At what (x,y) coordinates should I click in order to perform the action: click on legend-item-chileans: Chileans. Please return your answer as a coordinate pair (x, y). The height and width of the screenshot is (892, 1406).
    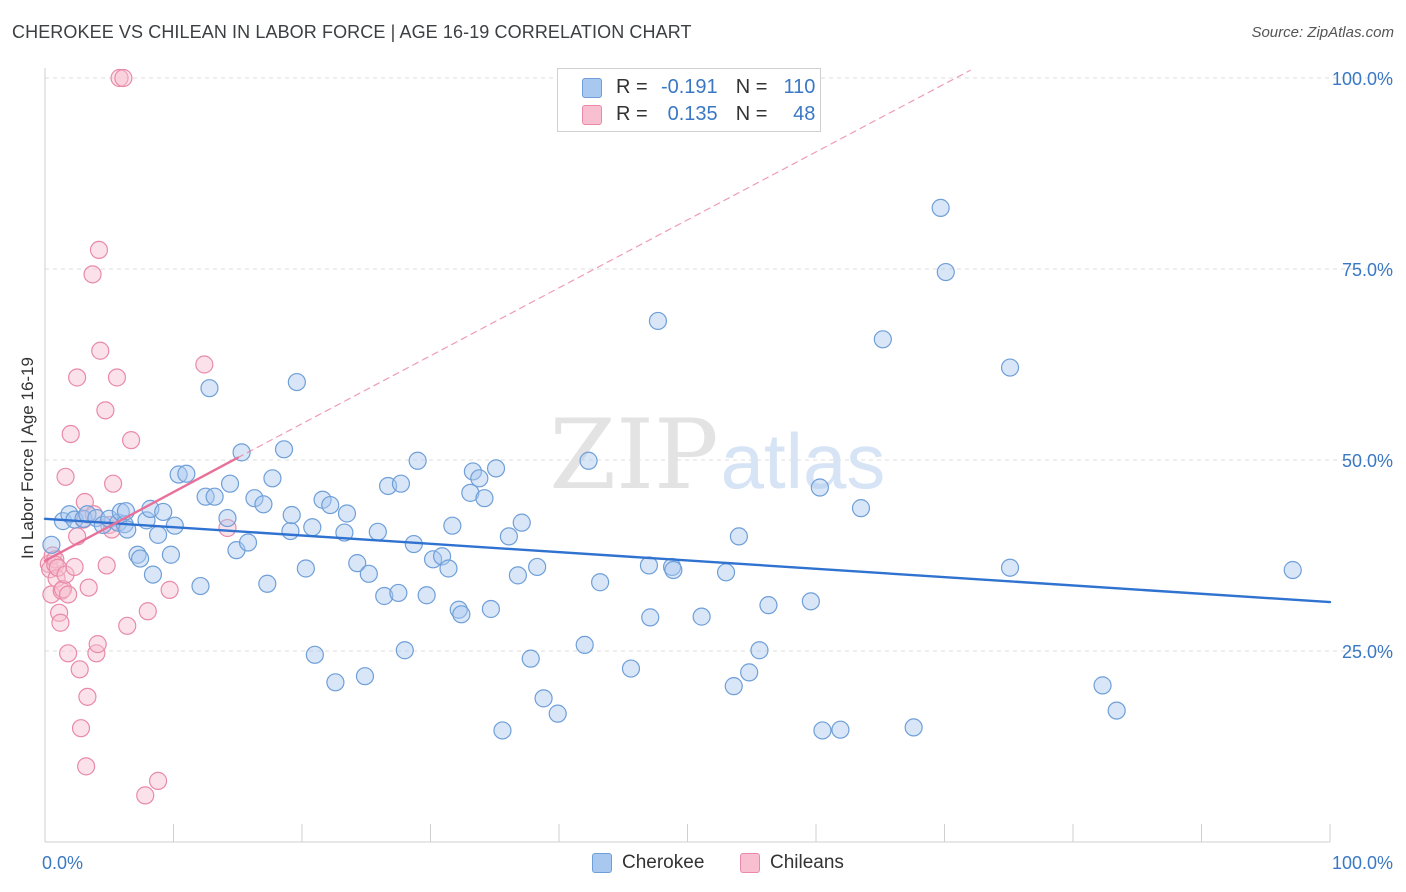
    Looking at the image, I should click on (792, 863).